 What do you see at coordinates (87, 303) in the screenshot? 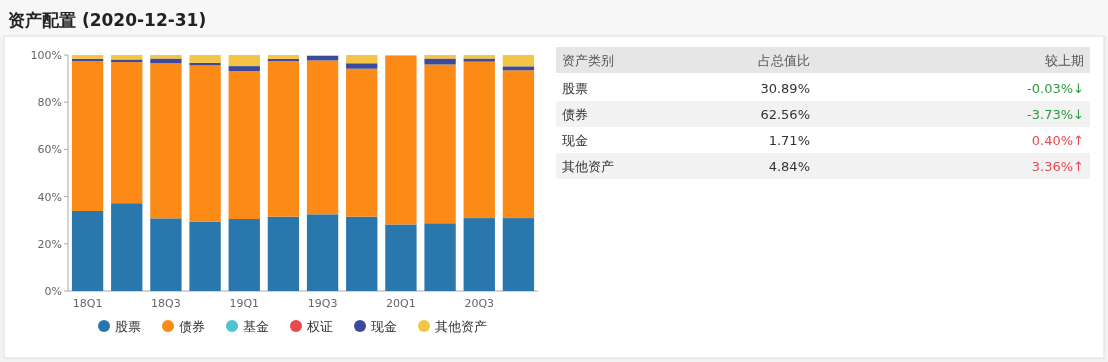
I see `x-tick-label: 18Q1` at bounding box center [87, 303].